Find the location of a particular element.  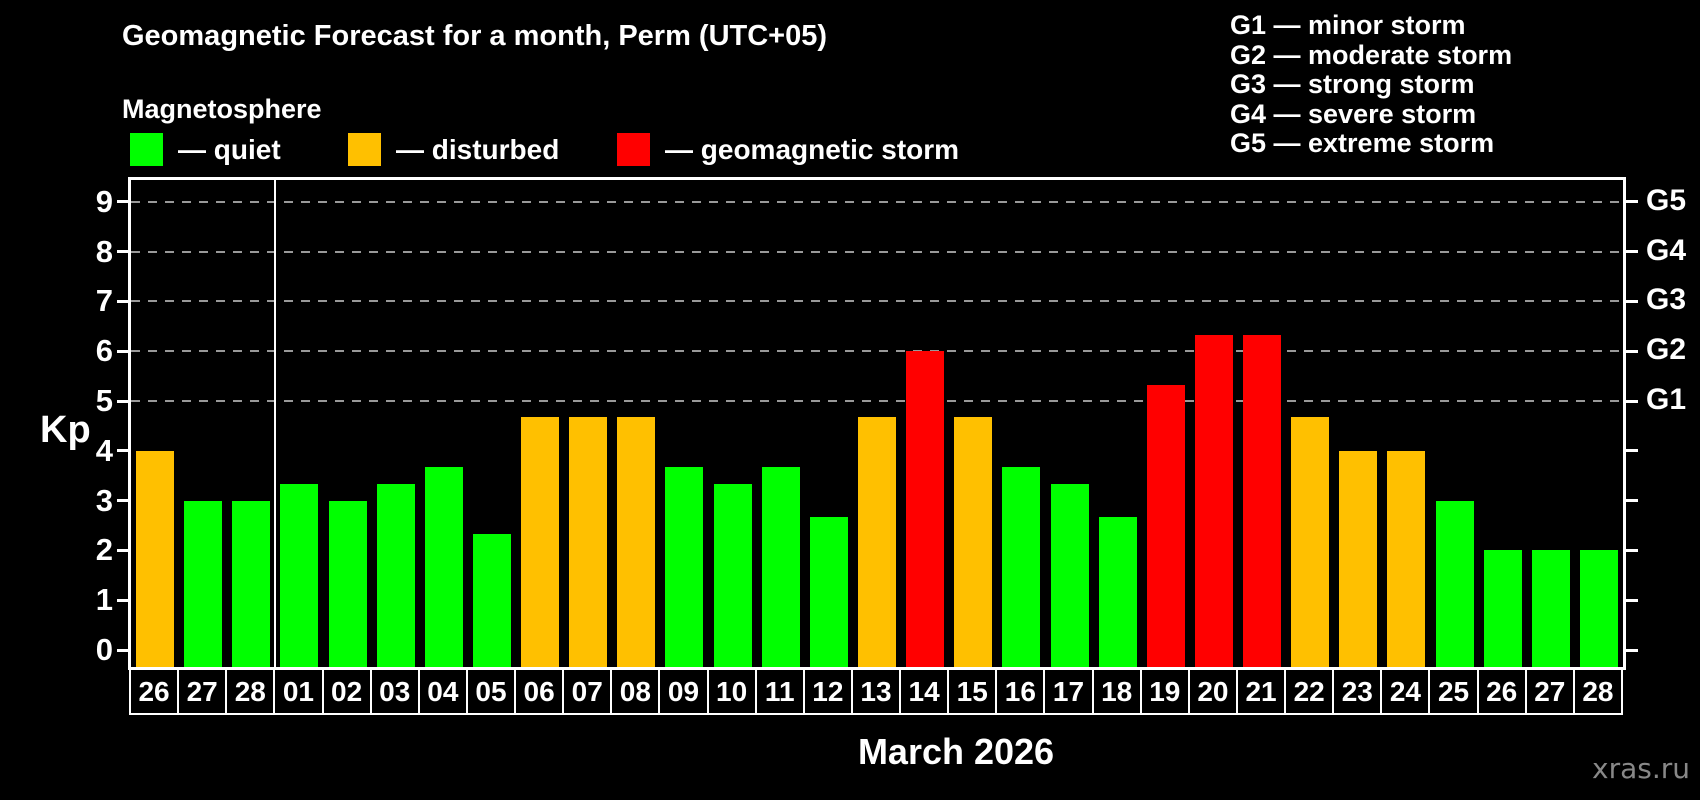

day-label-12: 12 is located at coordinates (827, 691).